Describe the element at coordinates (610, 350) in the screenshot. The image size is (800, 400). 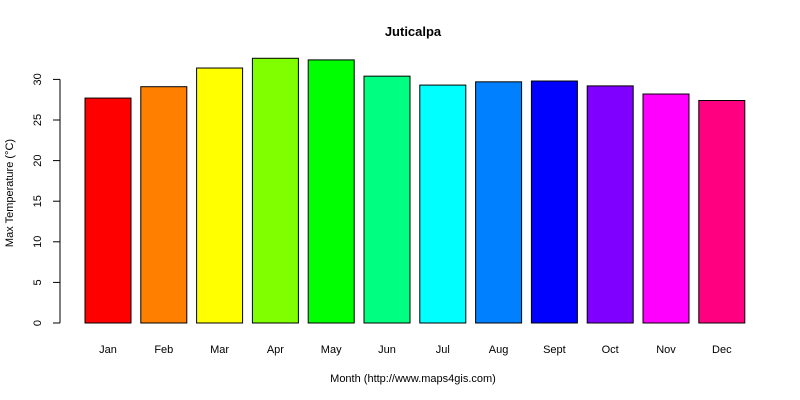
I see `x-tick-label: Oct` at that location.